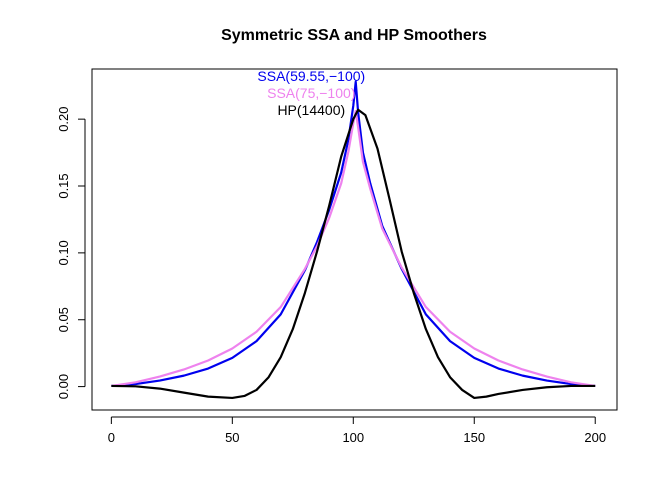 The width and height of the screenshot is (664, 498). What do you see at coordinates (63, 118) in the screenshot?
I see `y-tick-label: 0.20` at bounding box center [63, 118].